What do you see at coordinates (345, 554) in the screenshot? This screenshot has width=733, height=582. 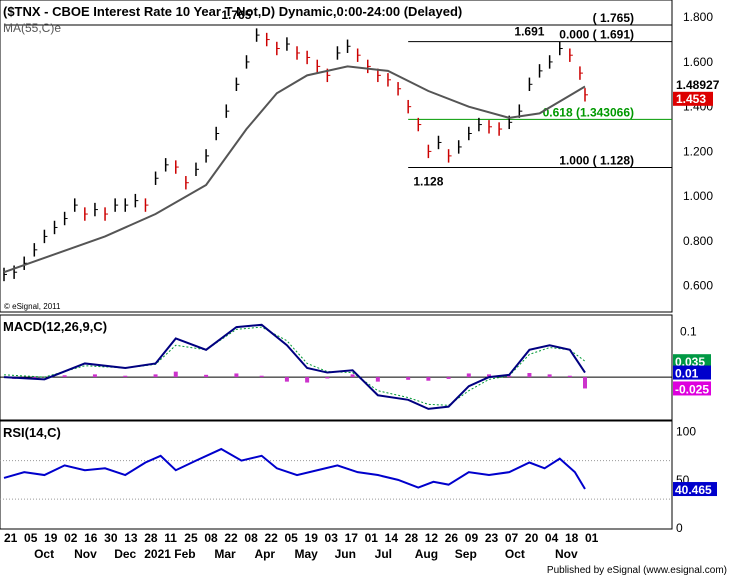 I see `x-axis-month-label: Jun` at bounding box center [345, 554].